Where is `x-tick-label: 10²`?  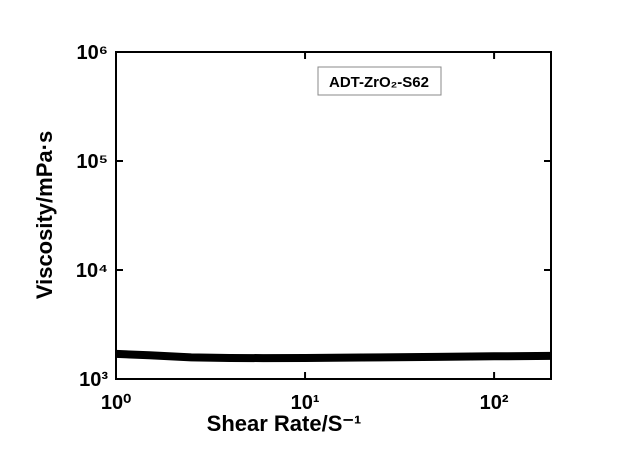 x-tick-label: 10² is located at coordinates (494, 403).